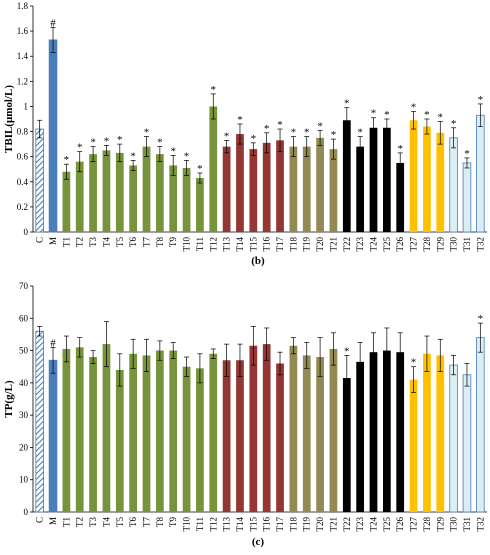 Image resolution: width=490 pixels, height=555 pixels. Describe the element at coordinates (66, 522) in the screenshot. I see `x-tick-label: T1` at that location.